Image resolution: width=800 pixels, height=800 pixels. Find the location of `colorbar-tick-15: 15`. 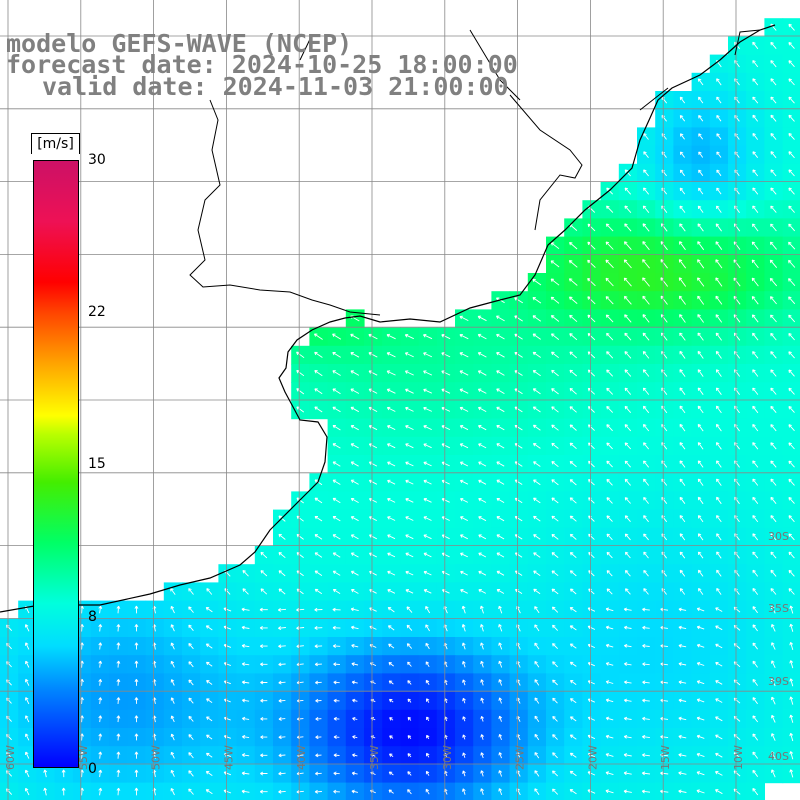

colorbar-tick-15: 15 is located at coordinates (97, 464).